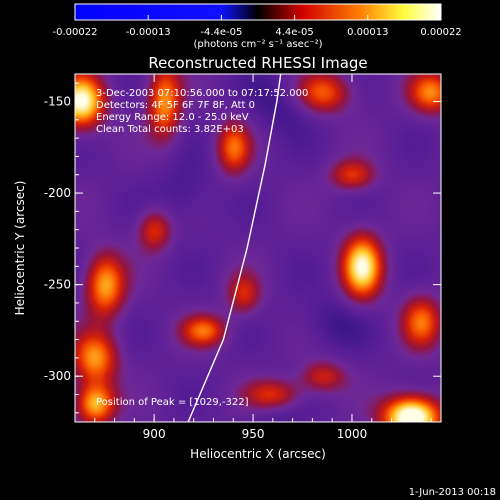  What do you see at coordinates (170, 129) in the screenshot?
I see `info-clean-counts: Clean Total counts: 3.82E+03` at bounding box center [170, 129].